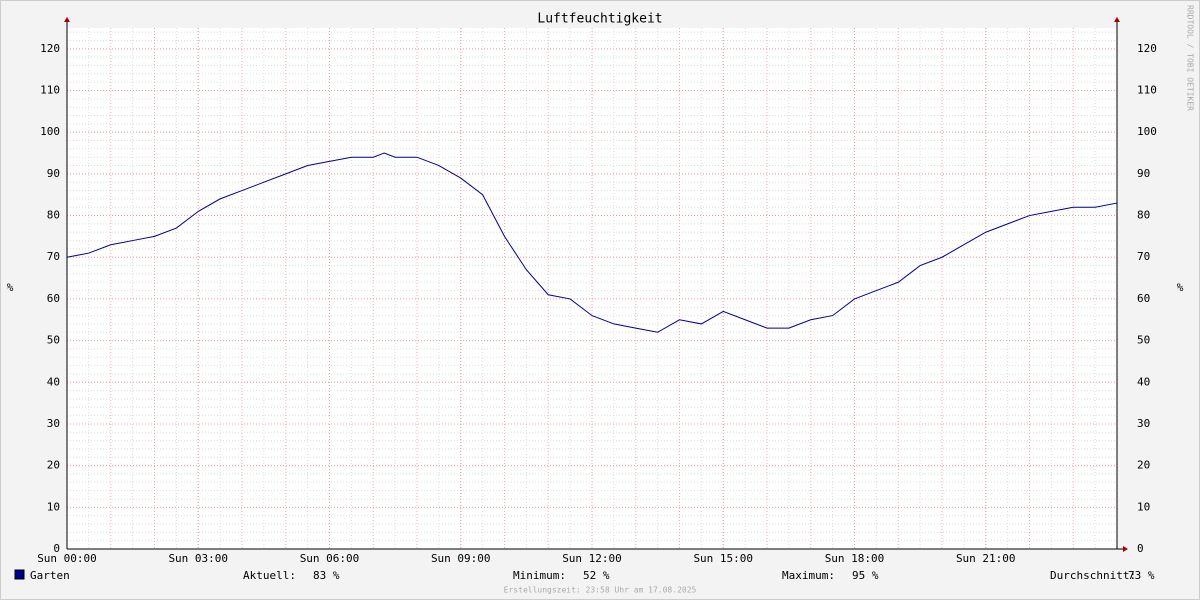 This screenshot has height=600, width=1200. Describe the element at coordinates (53, 256) in the screenshot. I see `y-tick-label: 70` at that location.